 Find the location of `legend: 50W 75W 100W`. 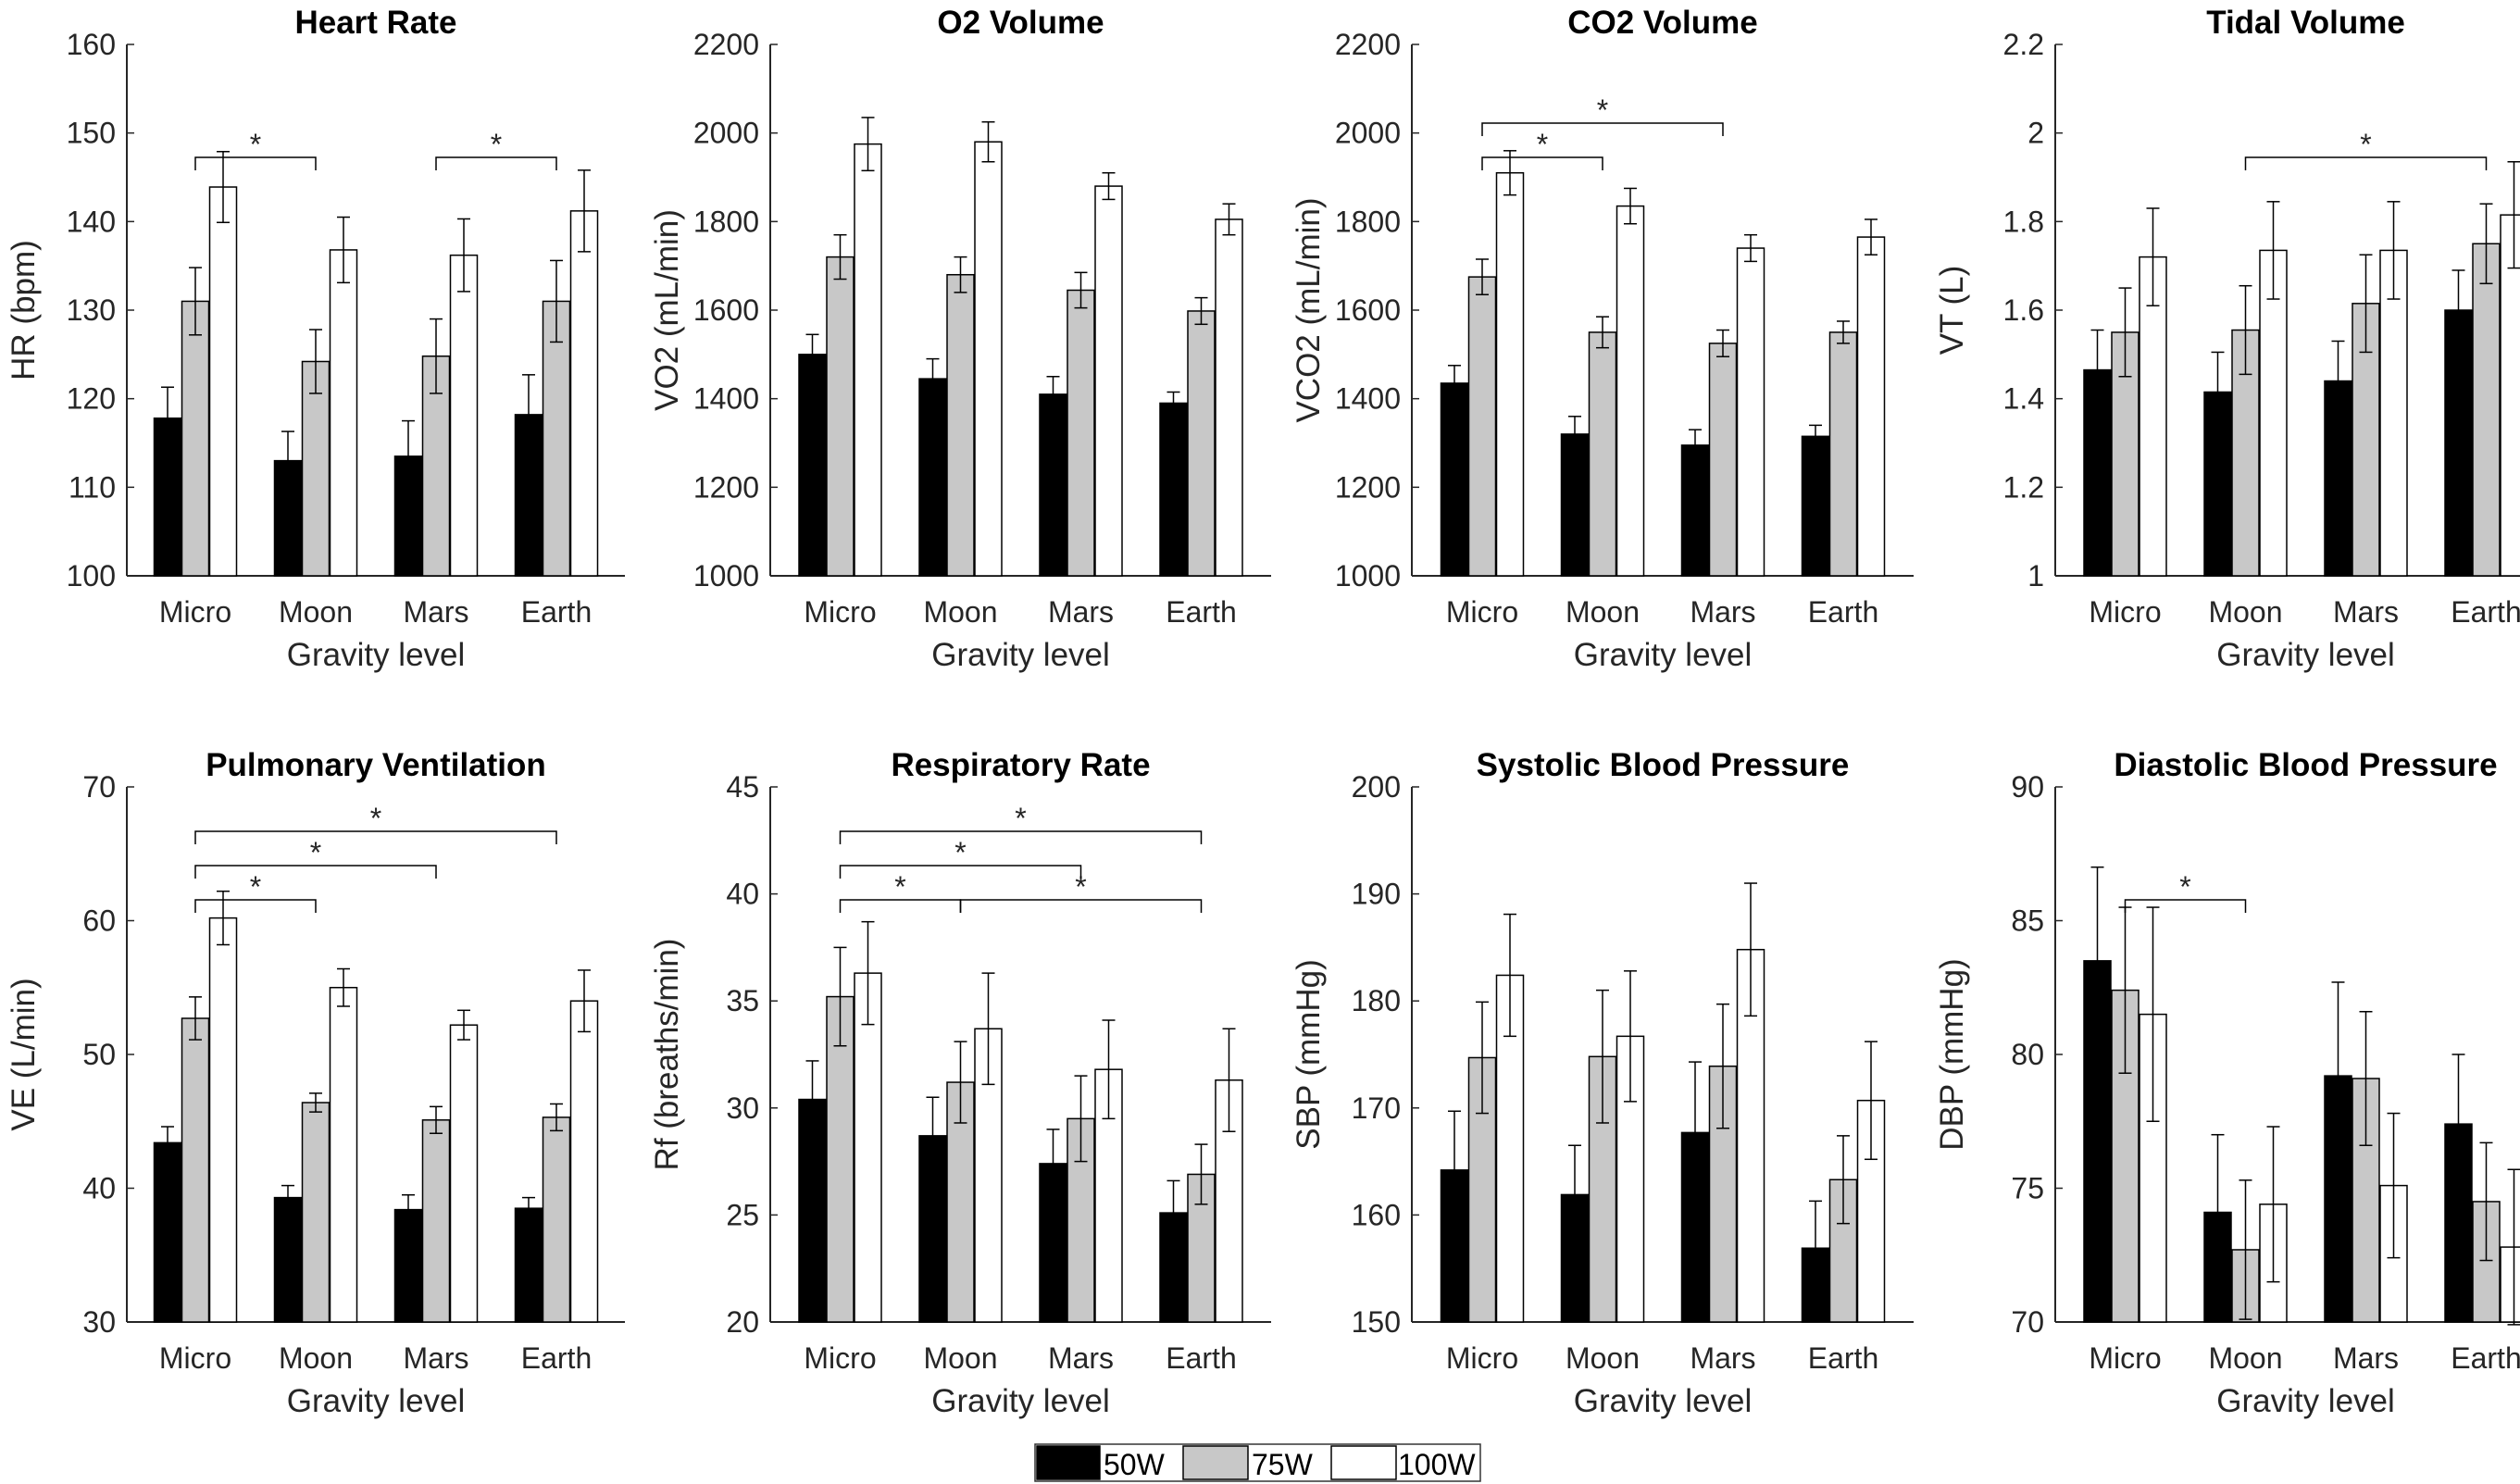

legend: 50W 75W 100W is located at coordinates (1257, 1463).